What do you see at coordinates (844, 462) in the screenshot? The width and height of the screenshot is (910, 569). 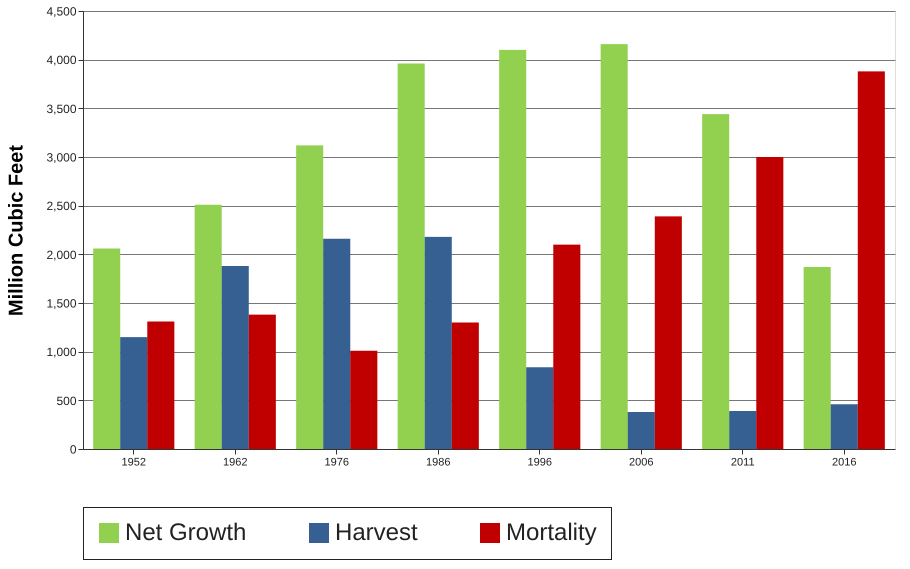 I see `x-tick-label: 2016` at bounding box center [844, 462].